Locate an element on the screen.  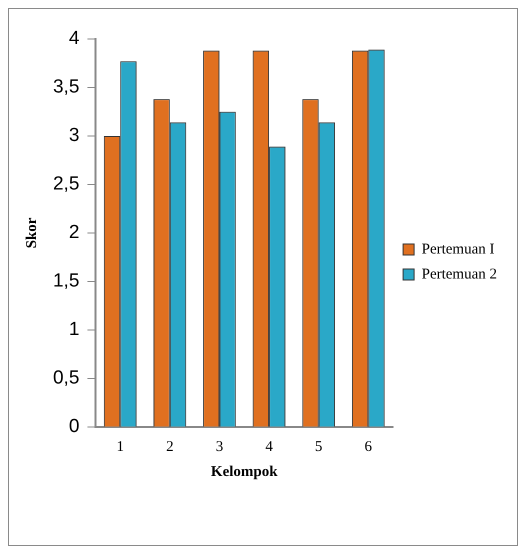
legend-label: Pertemuan I is located at coordinates (458, 249).